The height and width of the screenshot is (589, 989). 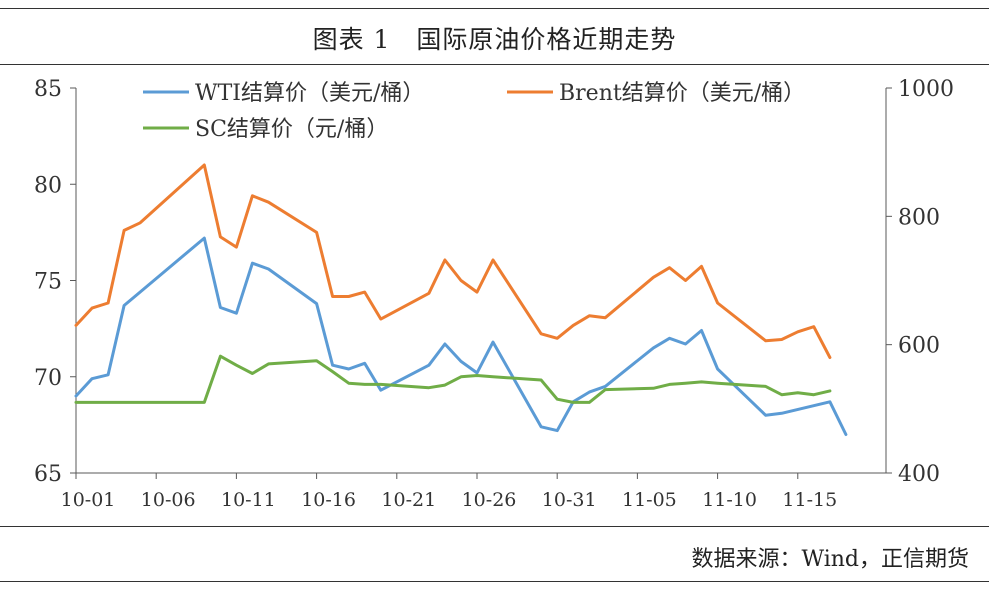 What do you see at coordinates (48, 282) in the screenshot?
I see `y-left-tick-label: 75` at bounding box center [48, 282].